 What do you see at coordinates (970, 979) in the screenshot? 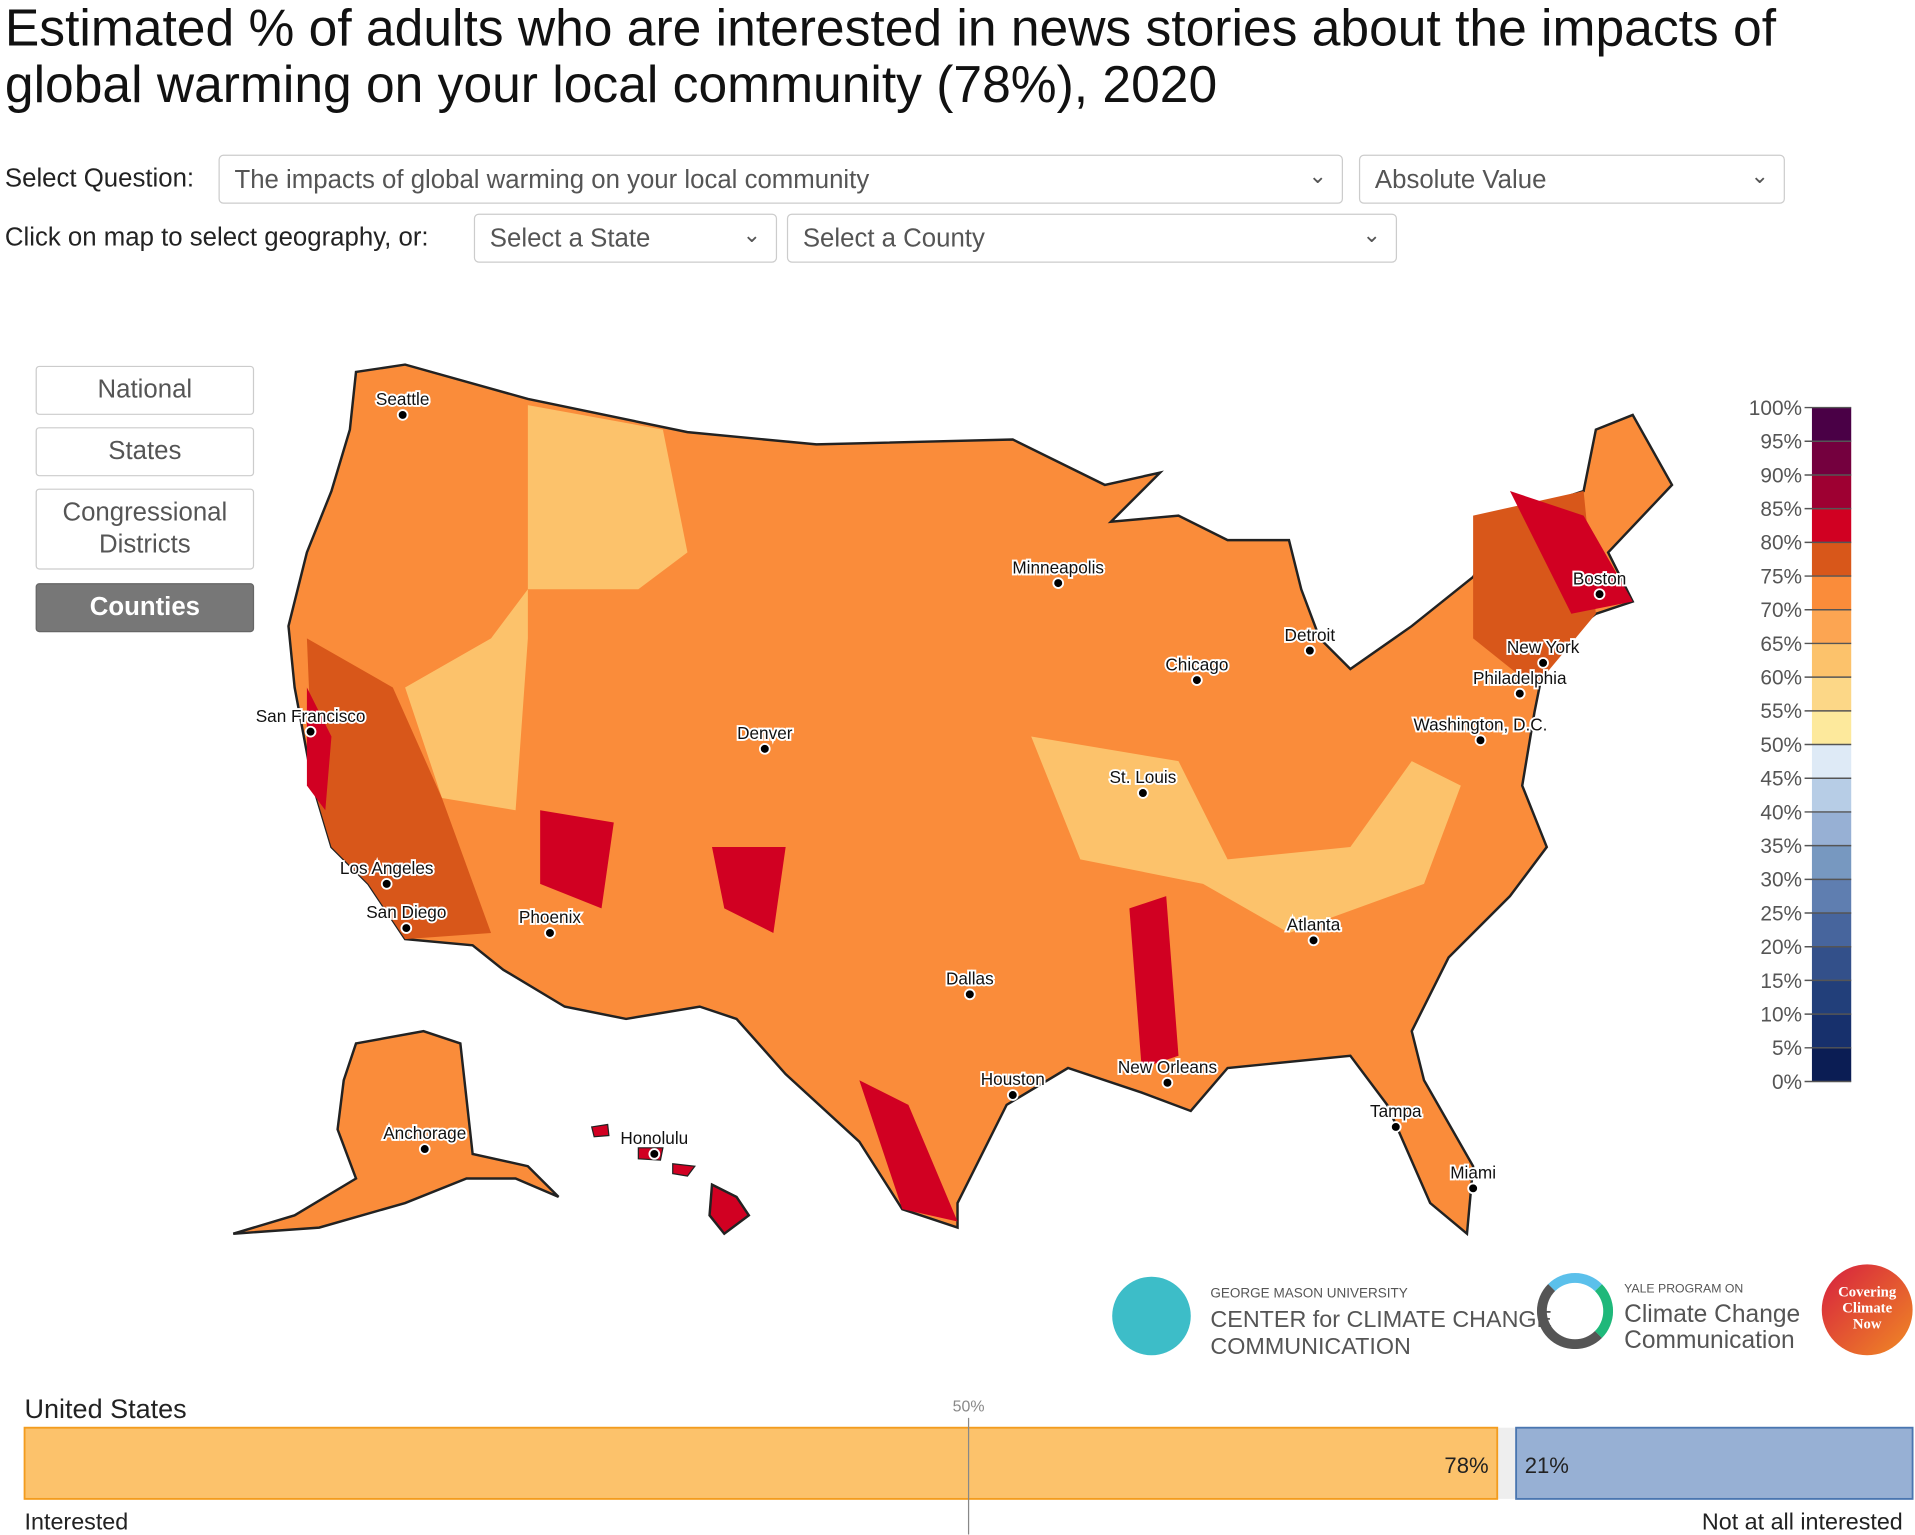
I see `city-label: Dallas` at bounding box center [970, 979].